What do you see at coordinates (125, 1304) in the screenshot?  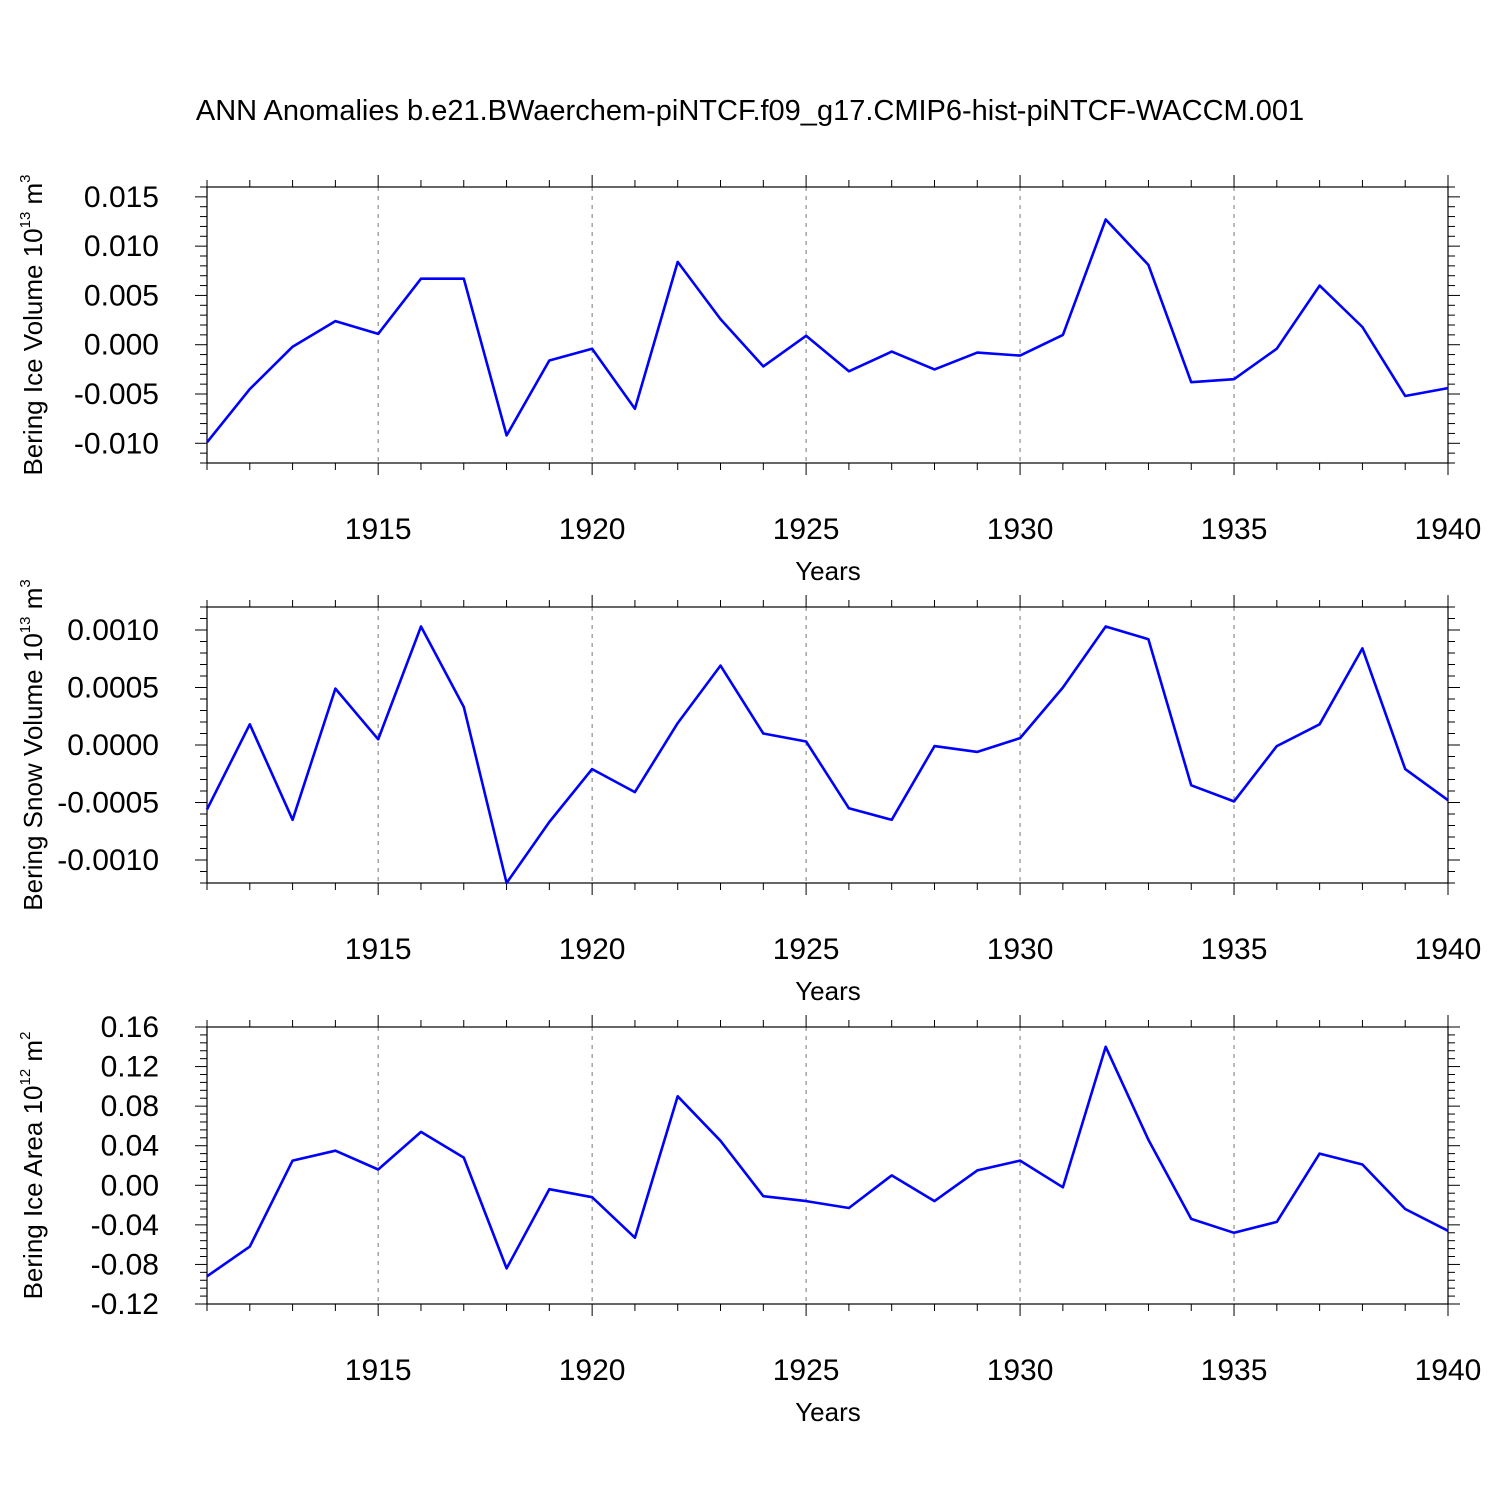 I see `y-tick-label: -0.12` at bounding box center [125, 1304].